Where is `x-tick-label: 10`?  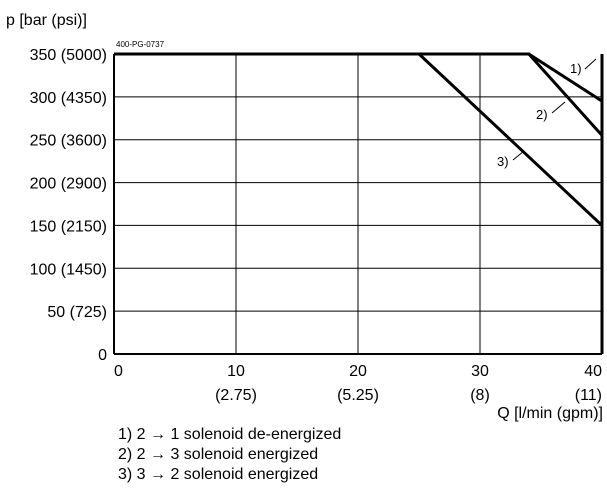 x-tick-label: 10 is located at coordinates (236, 371).